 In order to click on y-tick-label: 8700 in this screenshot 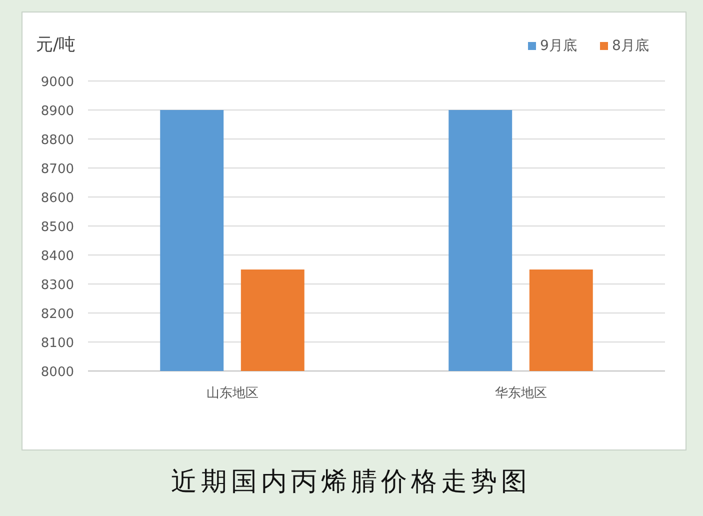, I will do `click(57, 169)`.